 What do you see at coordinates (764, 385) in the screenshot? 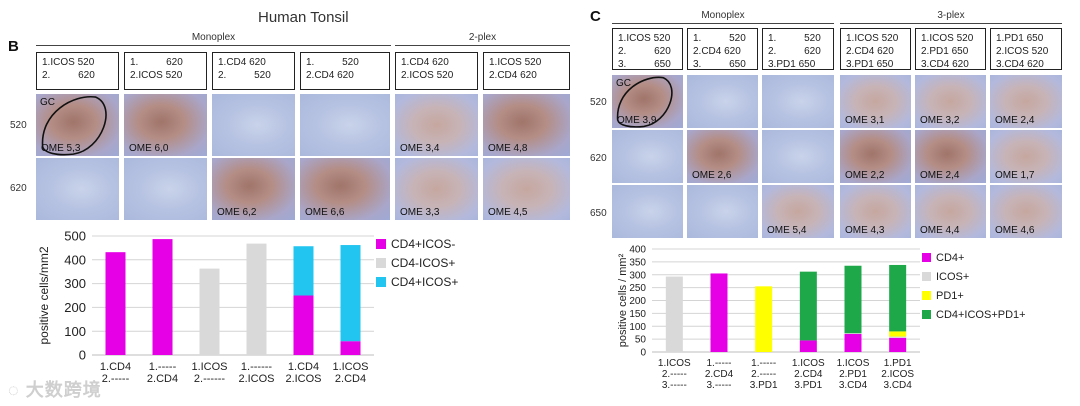
I see `x-category-label: 3.PD1` at bounding box center [764, 385].